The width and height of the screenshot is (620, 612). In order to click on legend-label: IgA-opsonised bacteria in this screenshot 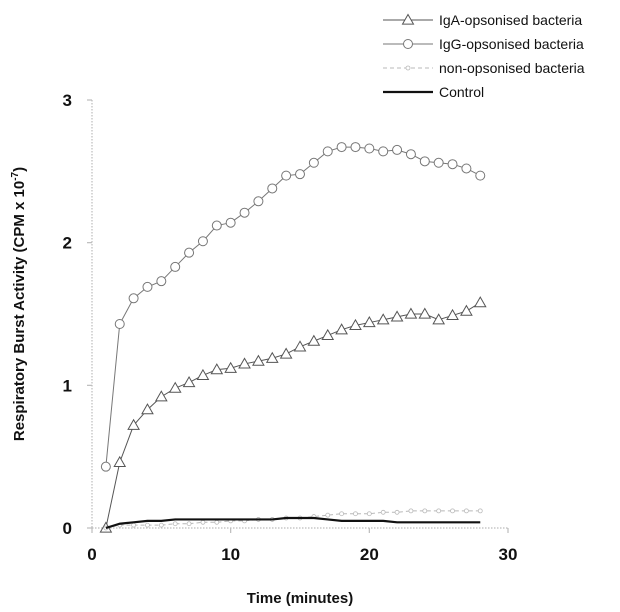, I will do `click(510, 20)`.